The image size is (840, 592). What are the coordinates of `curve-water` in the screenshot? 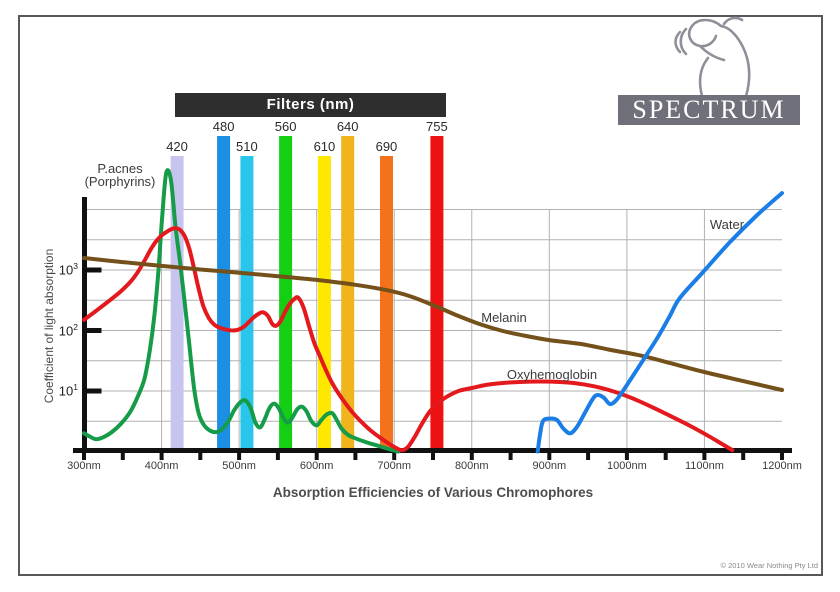 It's located at (659, 322).